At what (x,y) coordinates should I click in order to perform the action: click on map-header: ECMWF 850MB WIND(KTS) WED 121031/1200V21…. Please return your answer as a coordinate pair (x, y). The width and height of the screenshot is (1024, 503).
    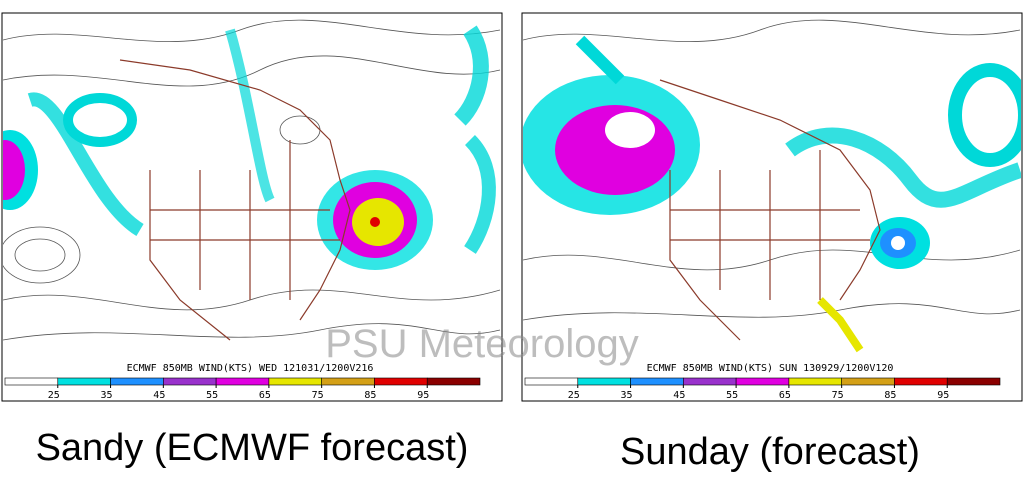
    Looking at the image, I should click on (250, 368).